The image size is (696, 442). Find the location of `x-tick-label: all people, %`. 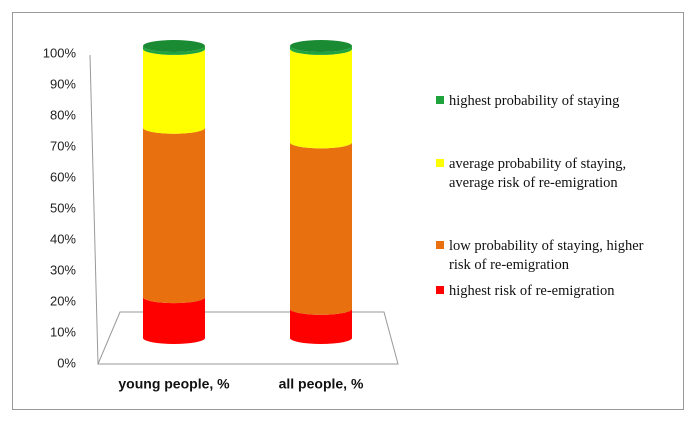

x-tick-label: all people, % is located at coordinates (321, 384).